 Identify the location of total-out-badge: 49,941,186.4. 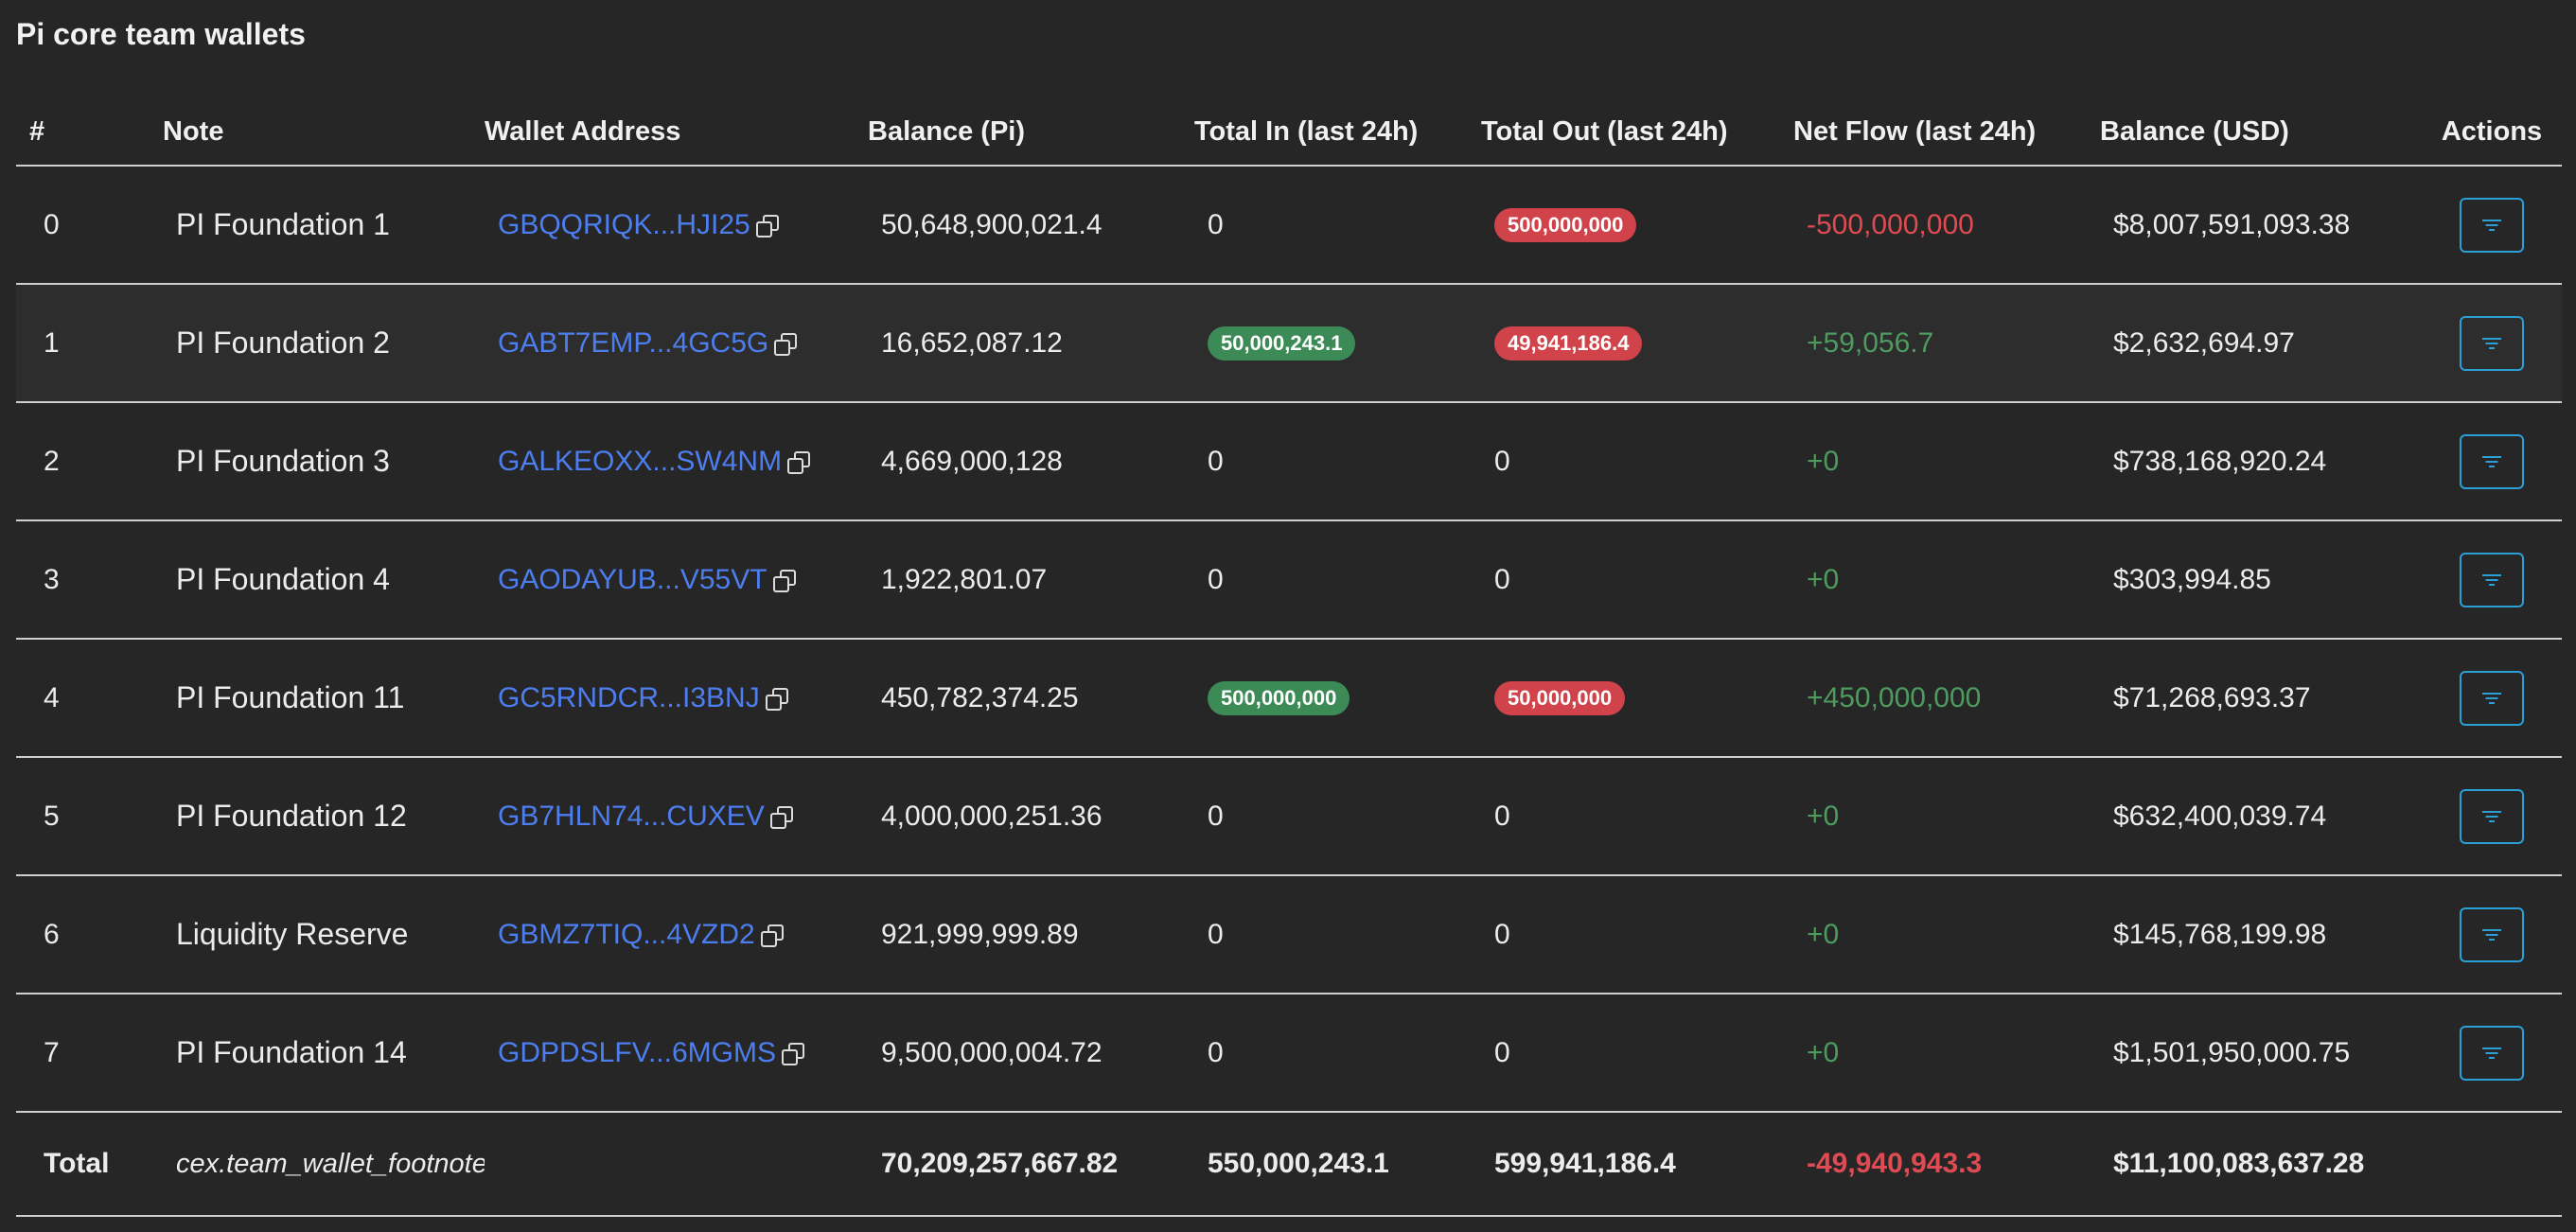
(1568, 344).